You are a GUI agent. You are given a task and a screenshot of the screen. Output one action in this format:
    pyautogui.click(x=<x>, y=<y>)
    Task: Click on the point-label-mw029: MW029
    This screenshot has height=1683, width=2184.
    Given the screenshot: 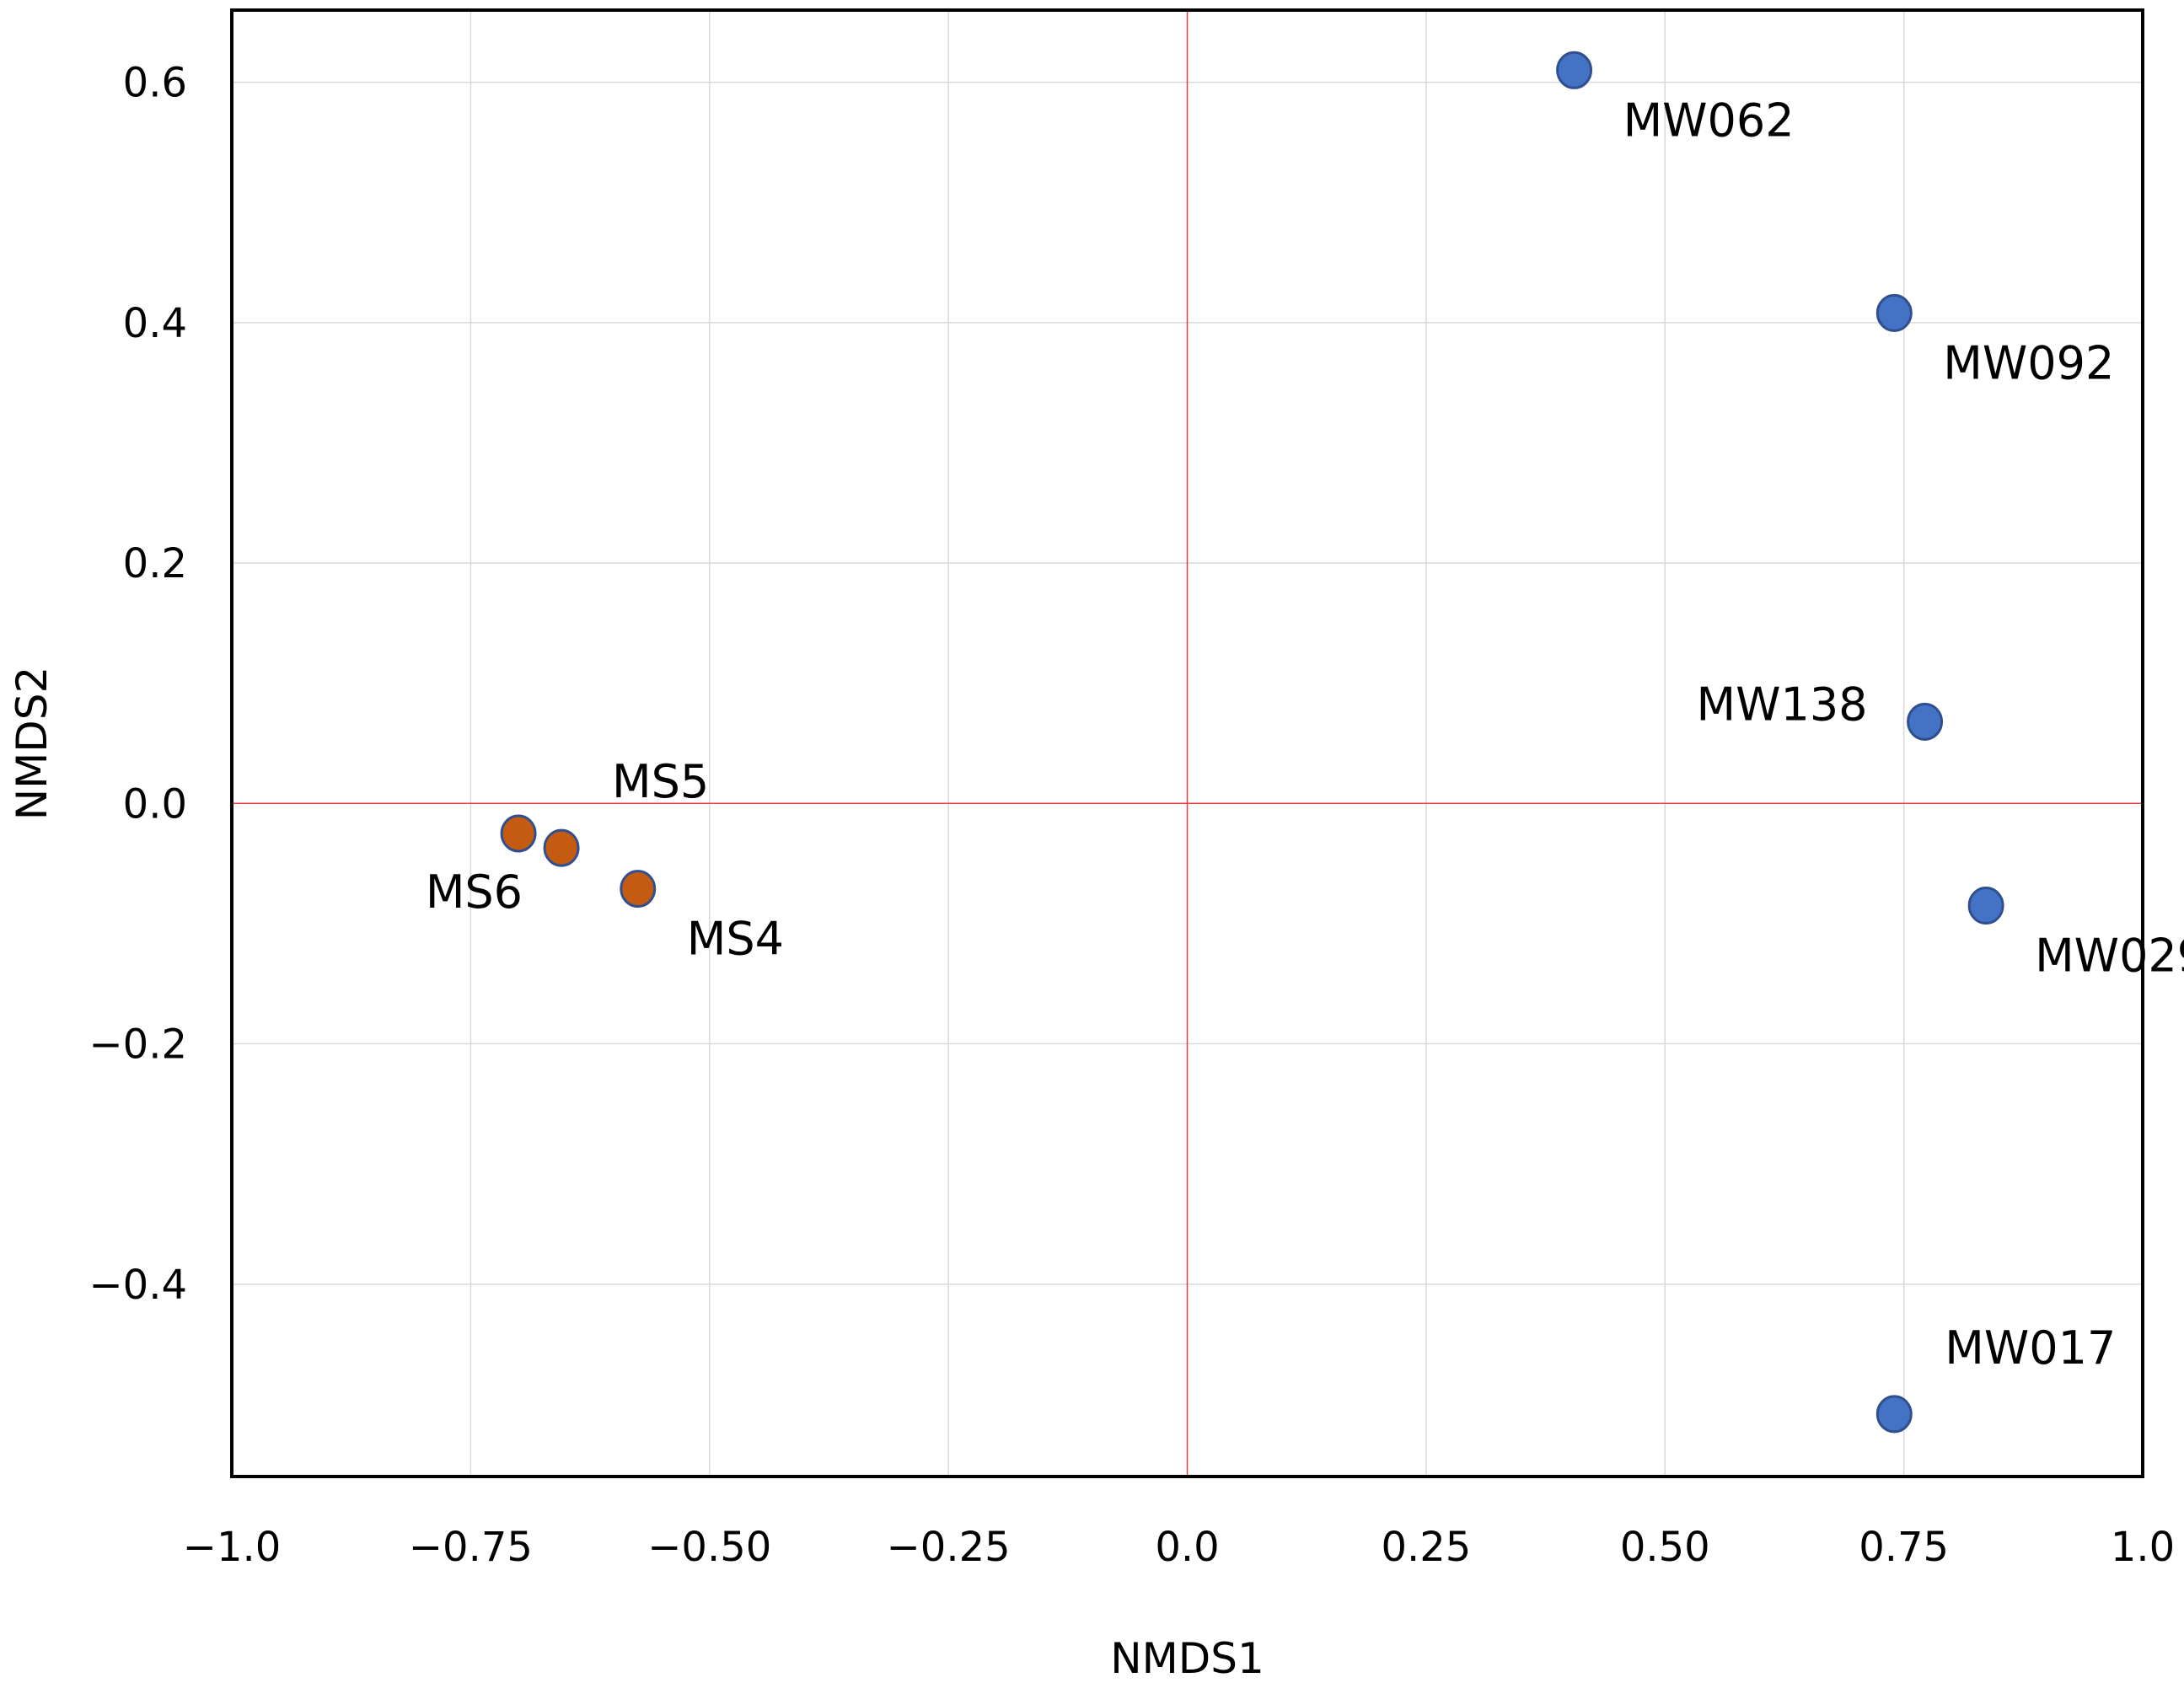 What is the action you would take?
    pyautogui.click(x=2109, y=957)
    